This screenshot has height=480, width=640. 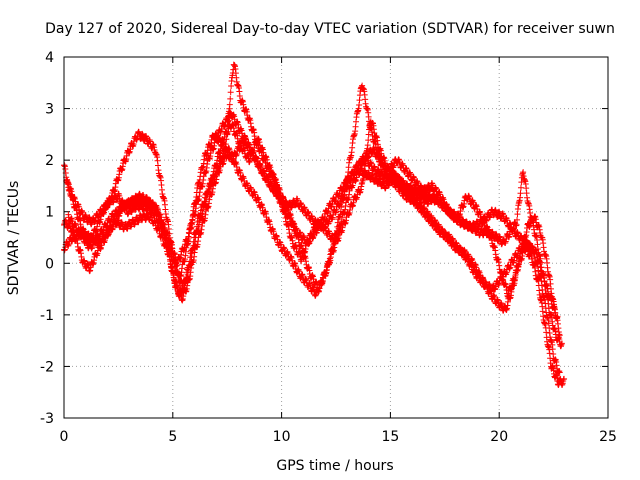 I want to click on y-tick-label: -3, so click(x=47, y=419).